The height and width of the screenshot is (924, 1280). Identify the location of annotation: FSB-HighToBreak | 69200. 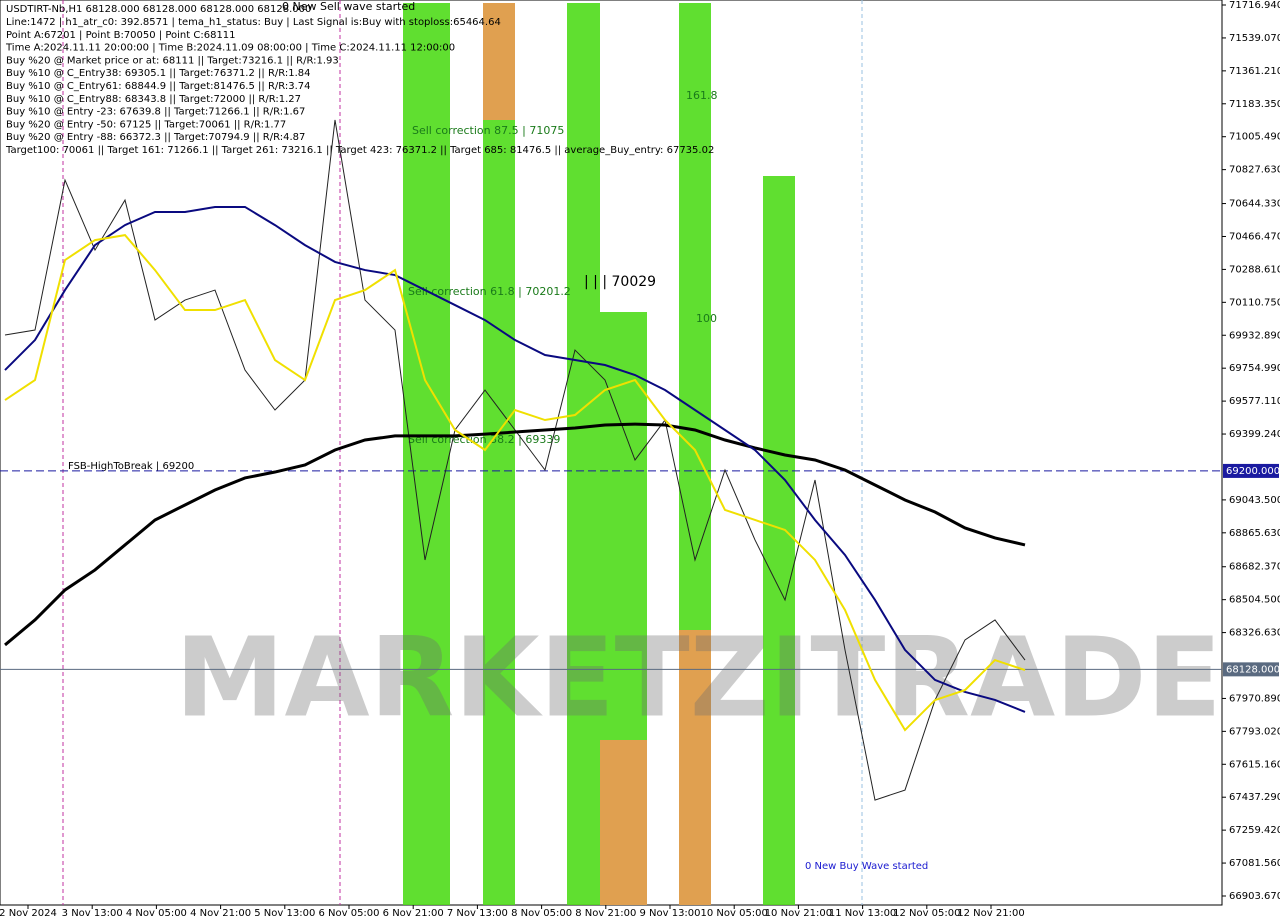
(131, 466).